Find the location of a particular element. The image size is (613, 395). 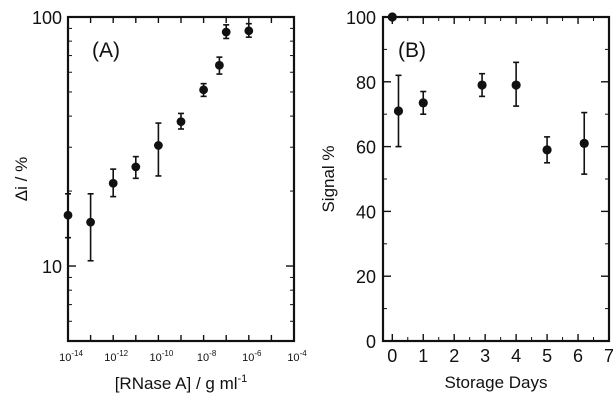

x-tick-label: 6 is located at coordinates (578, 356).